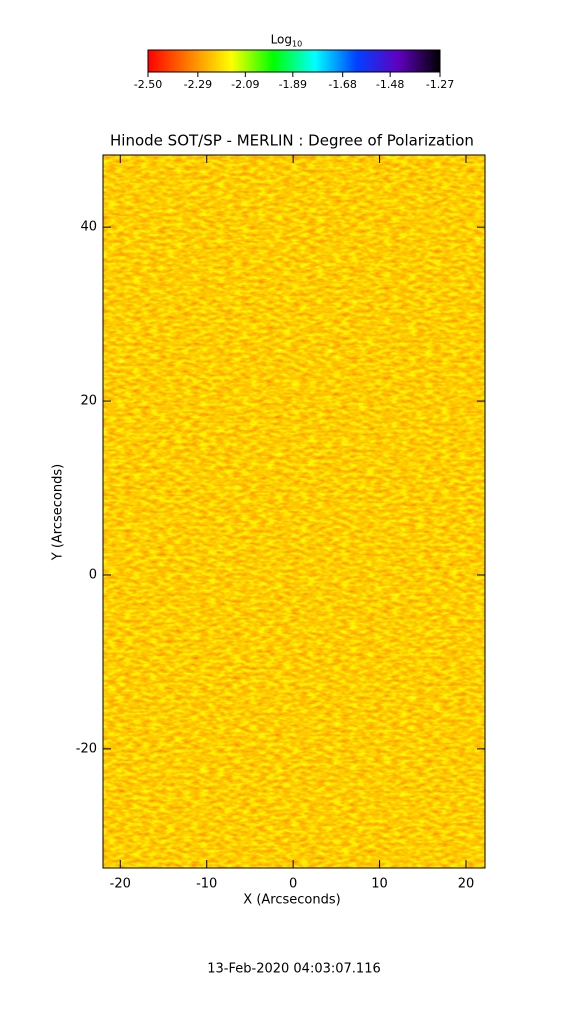 The image size is (588, 1028). I want to click on y-tick-label: 0, so click(93, 574).